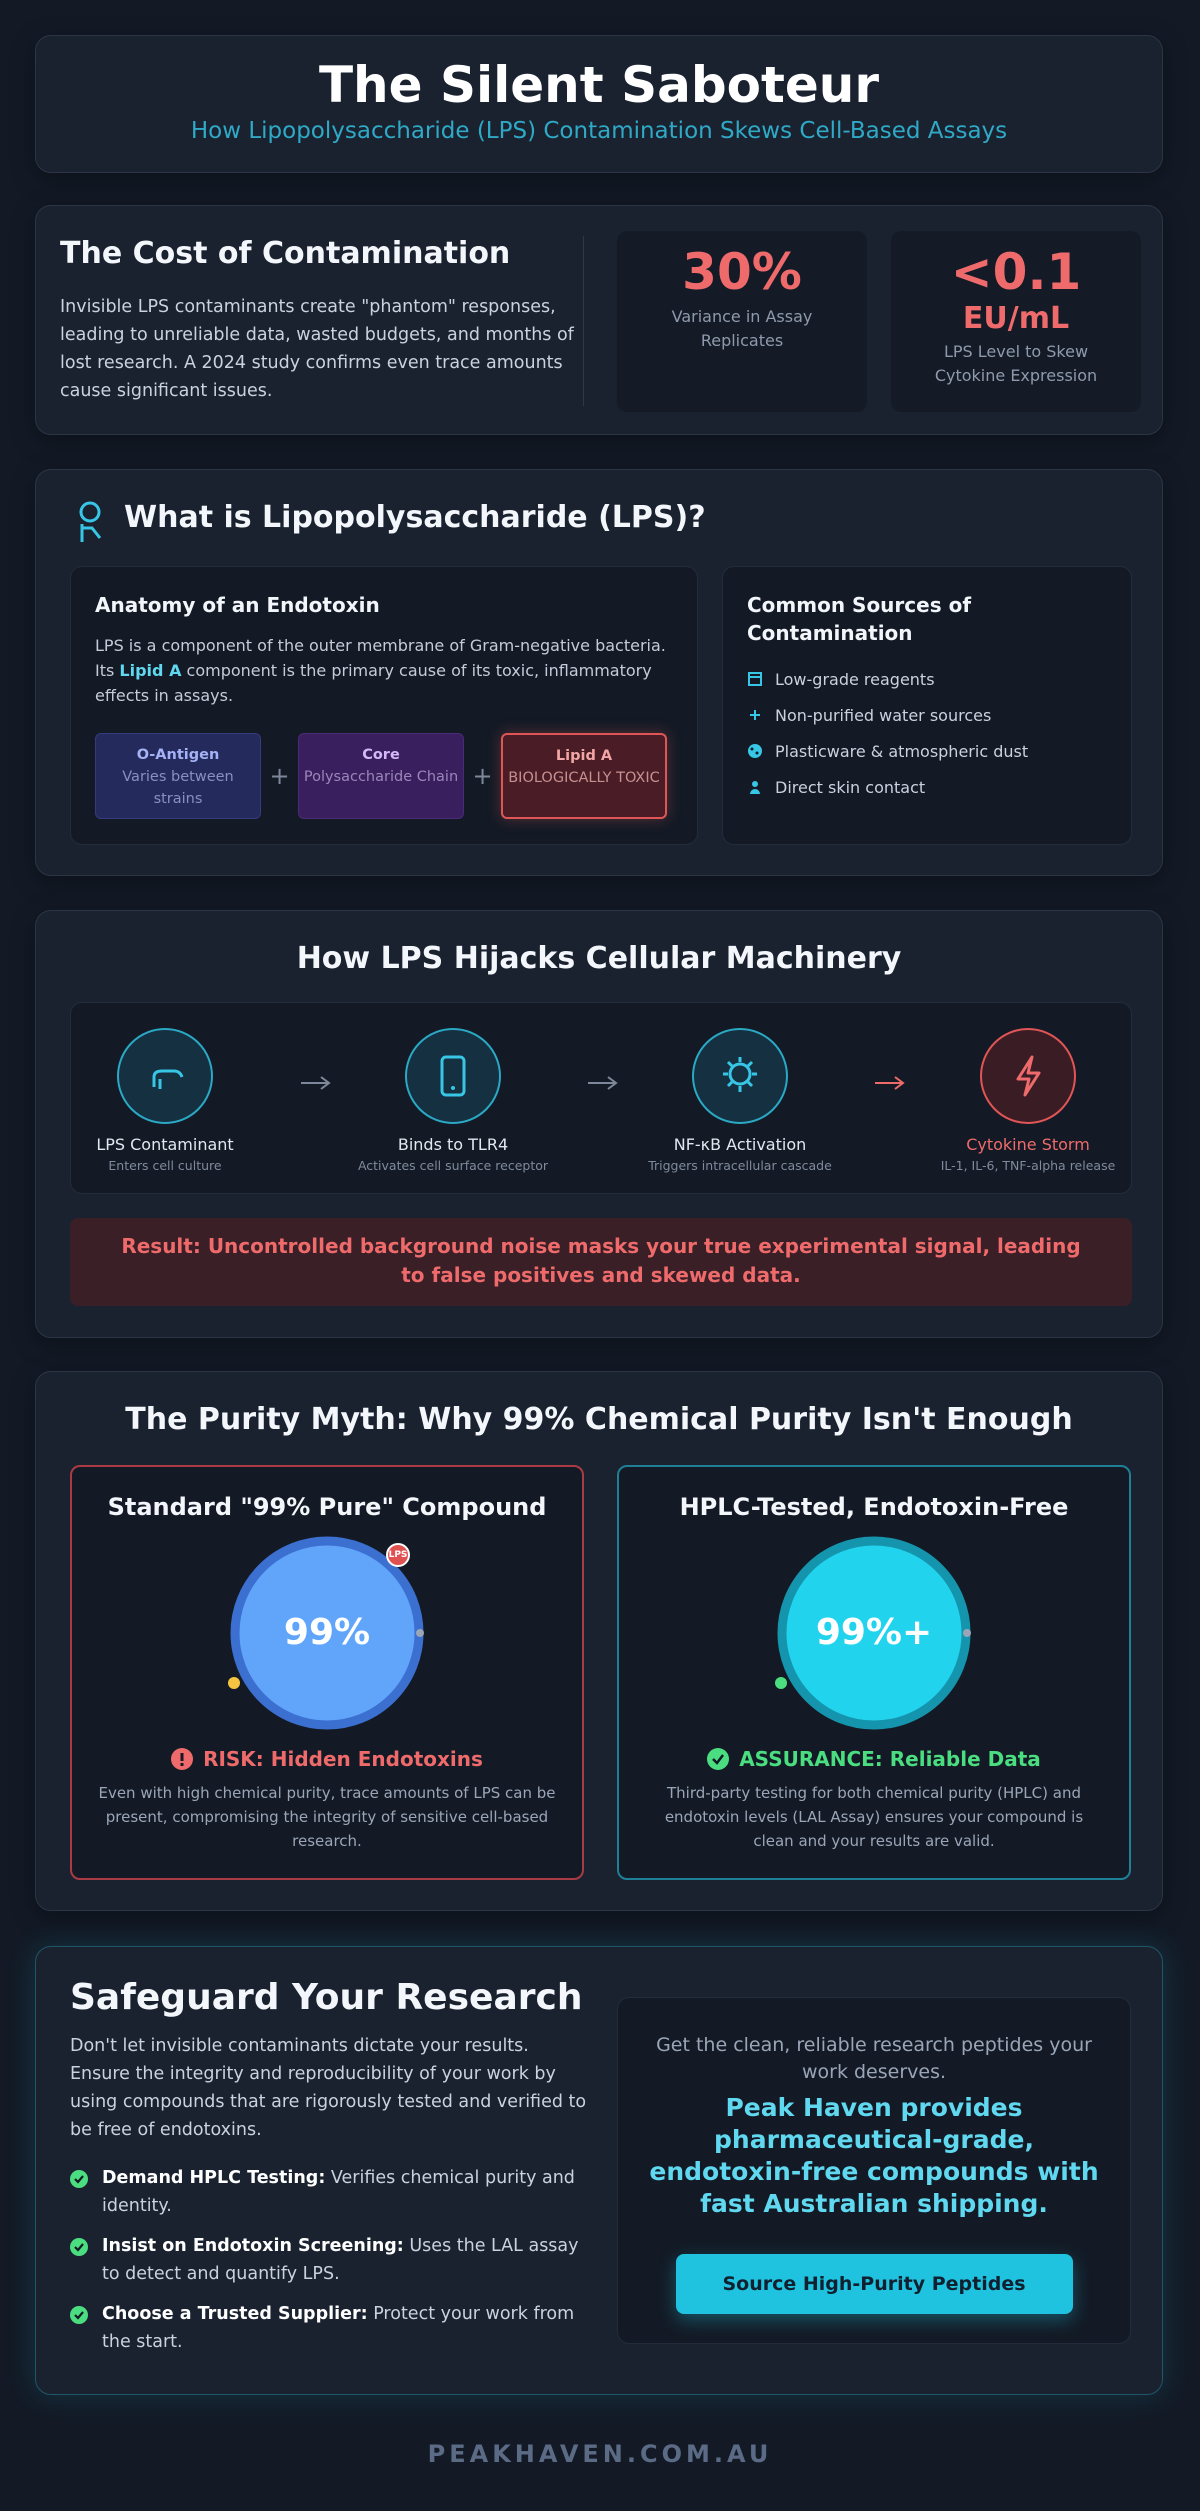 The image size is (1200, 2511). I want to click on footer: PEAKHAVEN.COM.AU, so click(600, 2454).